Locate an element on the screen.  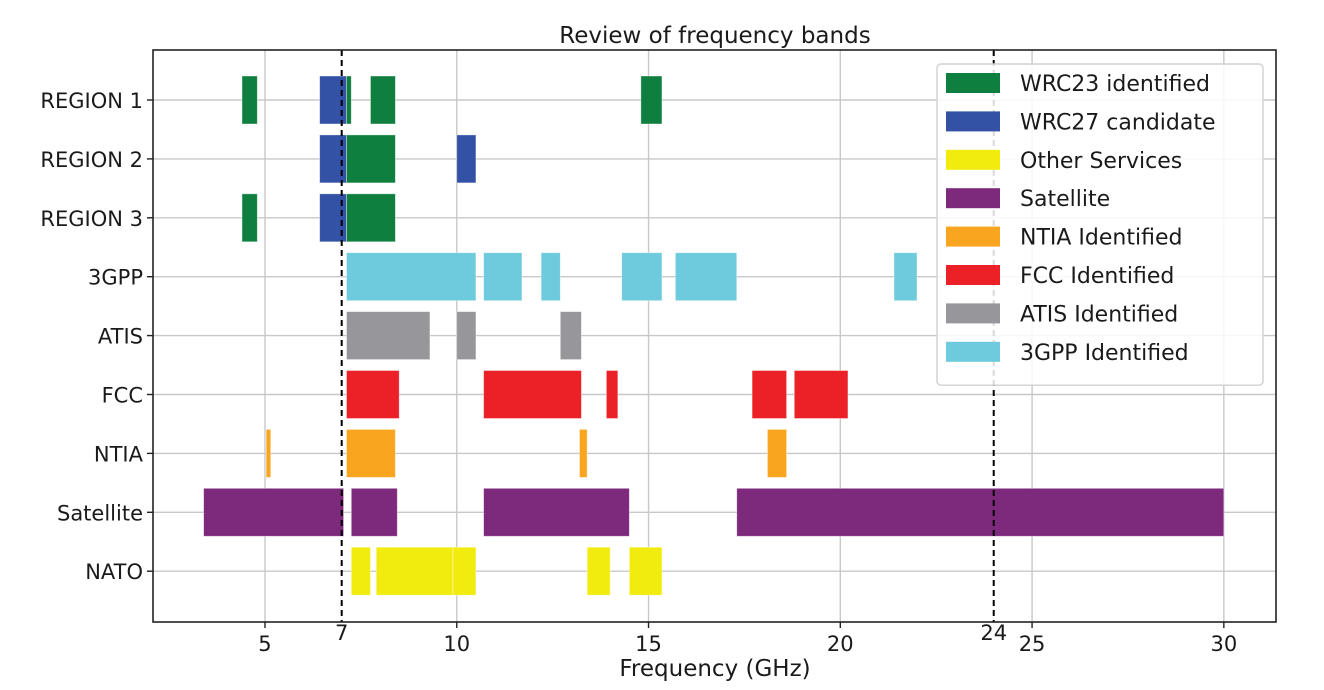
y-tick-label-nato: NATO is located at coordinates (114, 572).